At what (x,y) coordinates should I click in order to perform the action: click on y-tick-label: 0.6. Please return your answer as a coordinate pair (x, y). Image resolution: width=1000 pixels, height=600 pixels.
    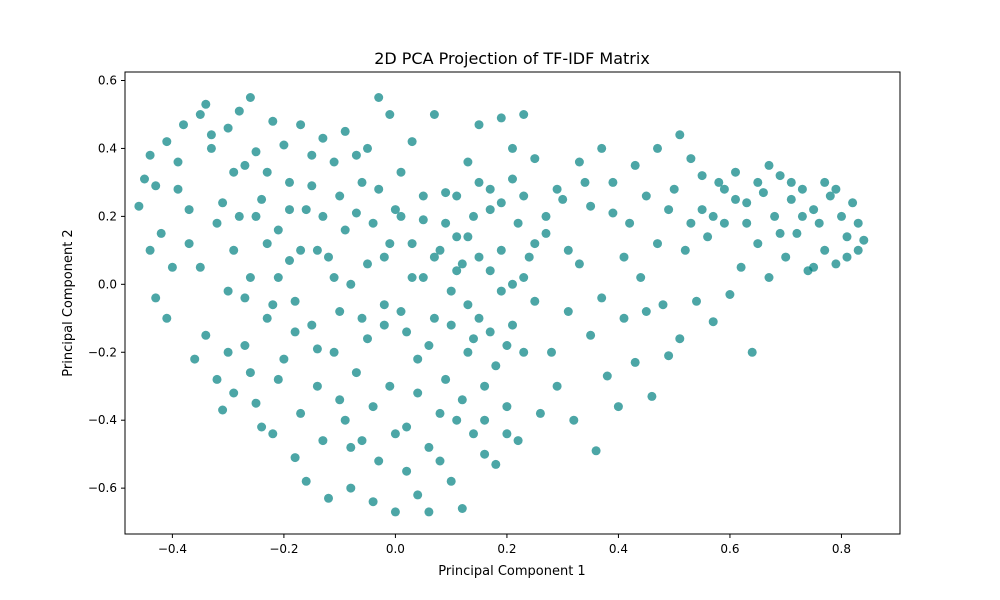
    Looking at the image, I should click on (107, 80).